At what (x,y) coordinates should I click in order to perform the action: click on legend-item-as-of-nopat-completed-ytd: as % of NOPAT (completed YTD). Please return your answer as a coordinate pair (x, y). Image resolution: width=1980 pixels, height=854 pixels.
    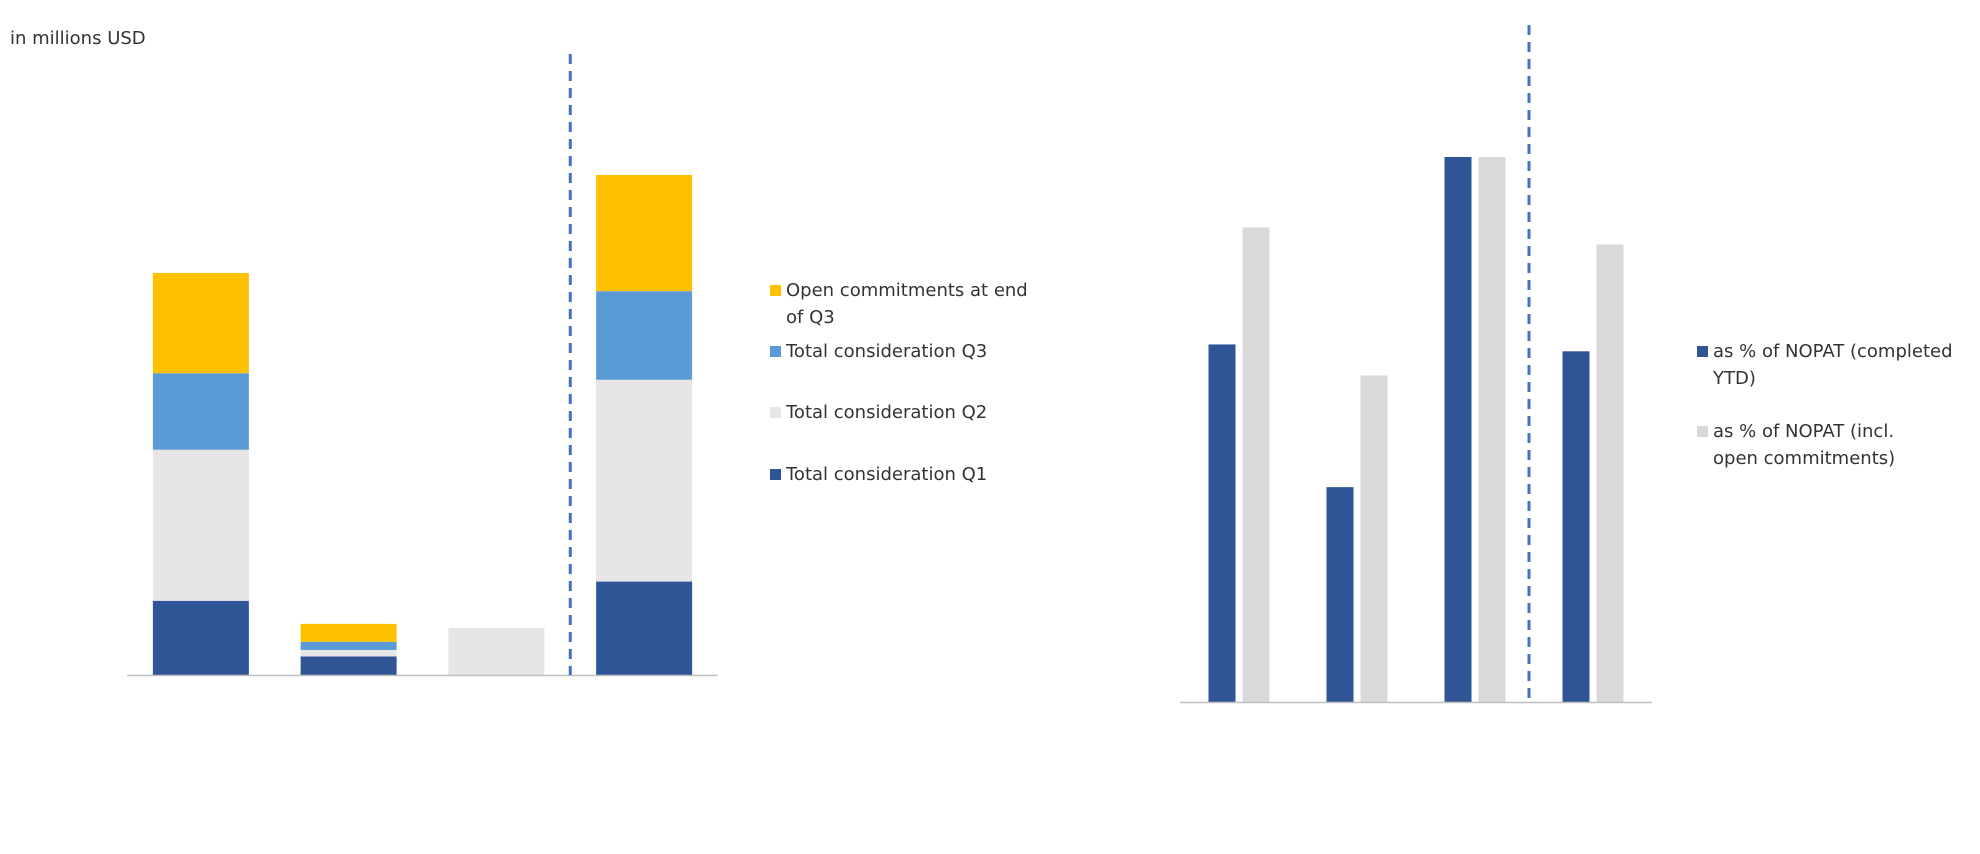
    Looking at the image, I should click on (1837, 365).